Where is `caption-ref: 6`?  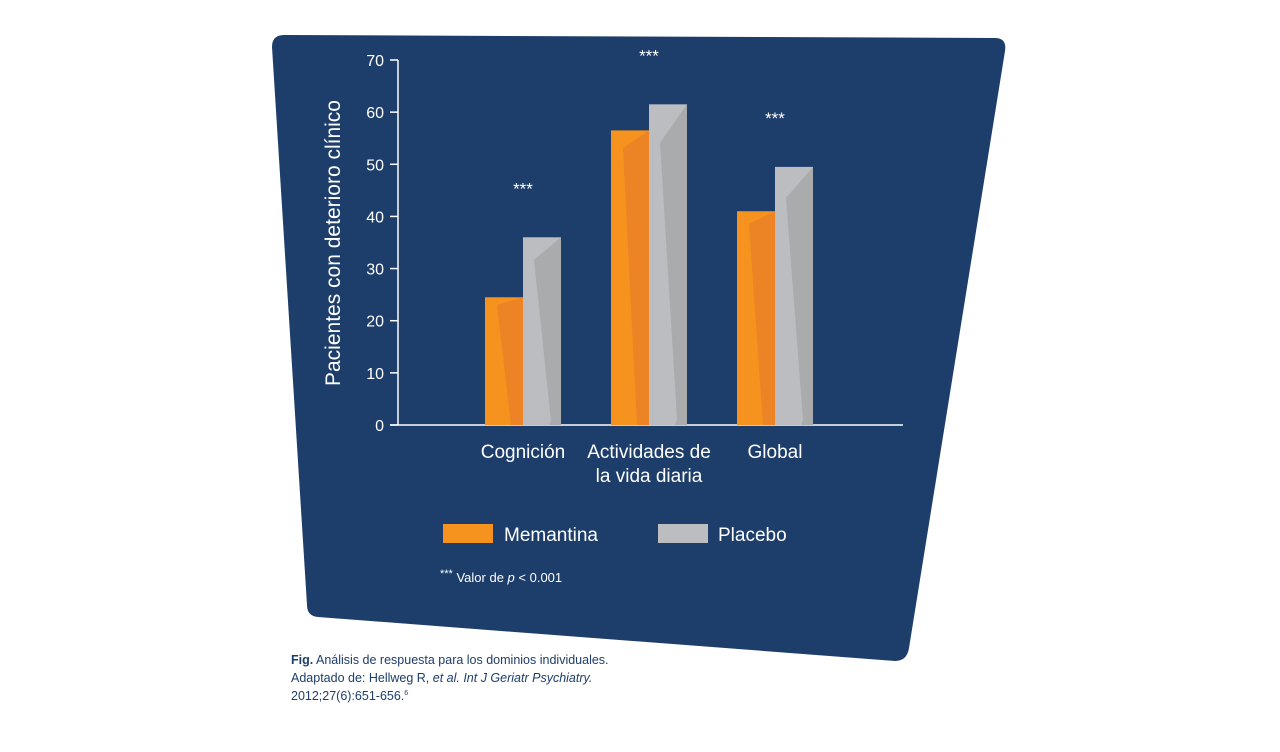
caption-ref: 6 is located at coordinates (406, 693).